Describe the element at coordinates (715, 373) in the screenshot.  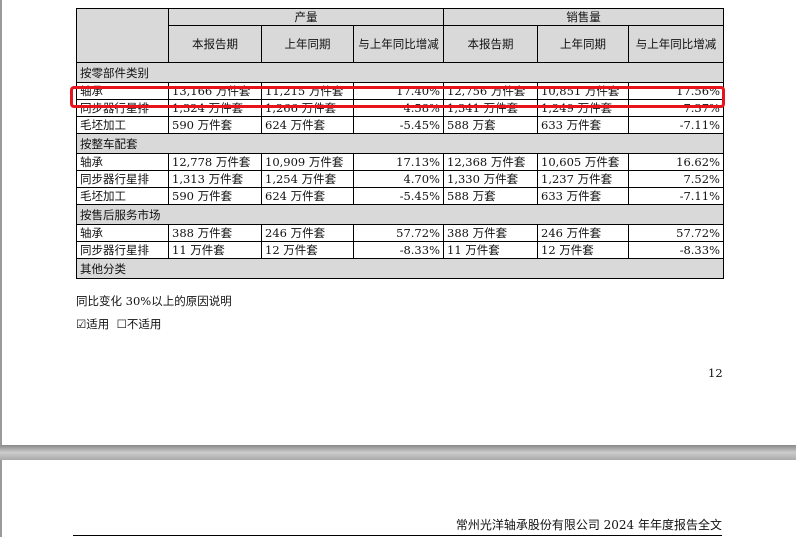
I see `page-number: 12` at that location.